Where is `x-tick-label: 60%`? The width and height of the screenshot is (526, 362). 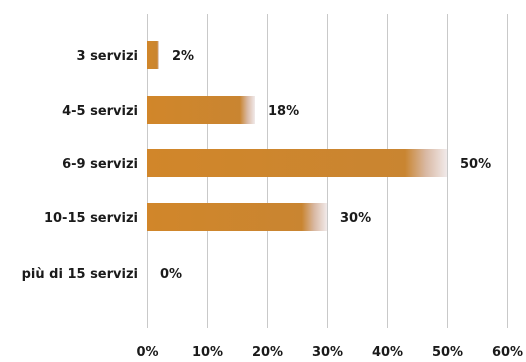
x-tick-label: 60% is located at coordinates (507, 352).